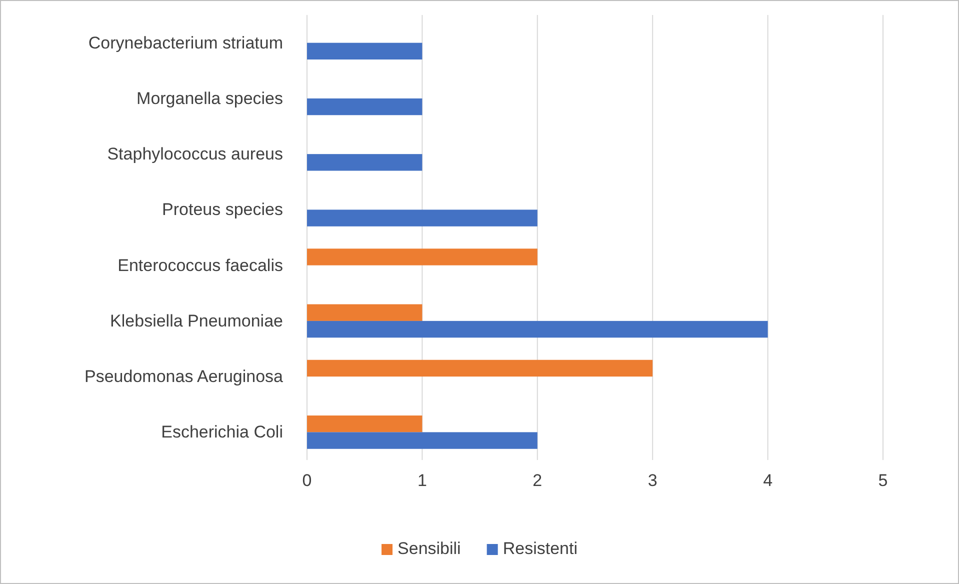 The height and width of the screenshot is (584, 959). Describe the element at coordinates (883, 480) in the screenshot. I see `x-tick-label: 5` at that location.